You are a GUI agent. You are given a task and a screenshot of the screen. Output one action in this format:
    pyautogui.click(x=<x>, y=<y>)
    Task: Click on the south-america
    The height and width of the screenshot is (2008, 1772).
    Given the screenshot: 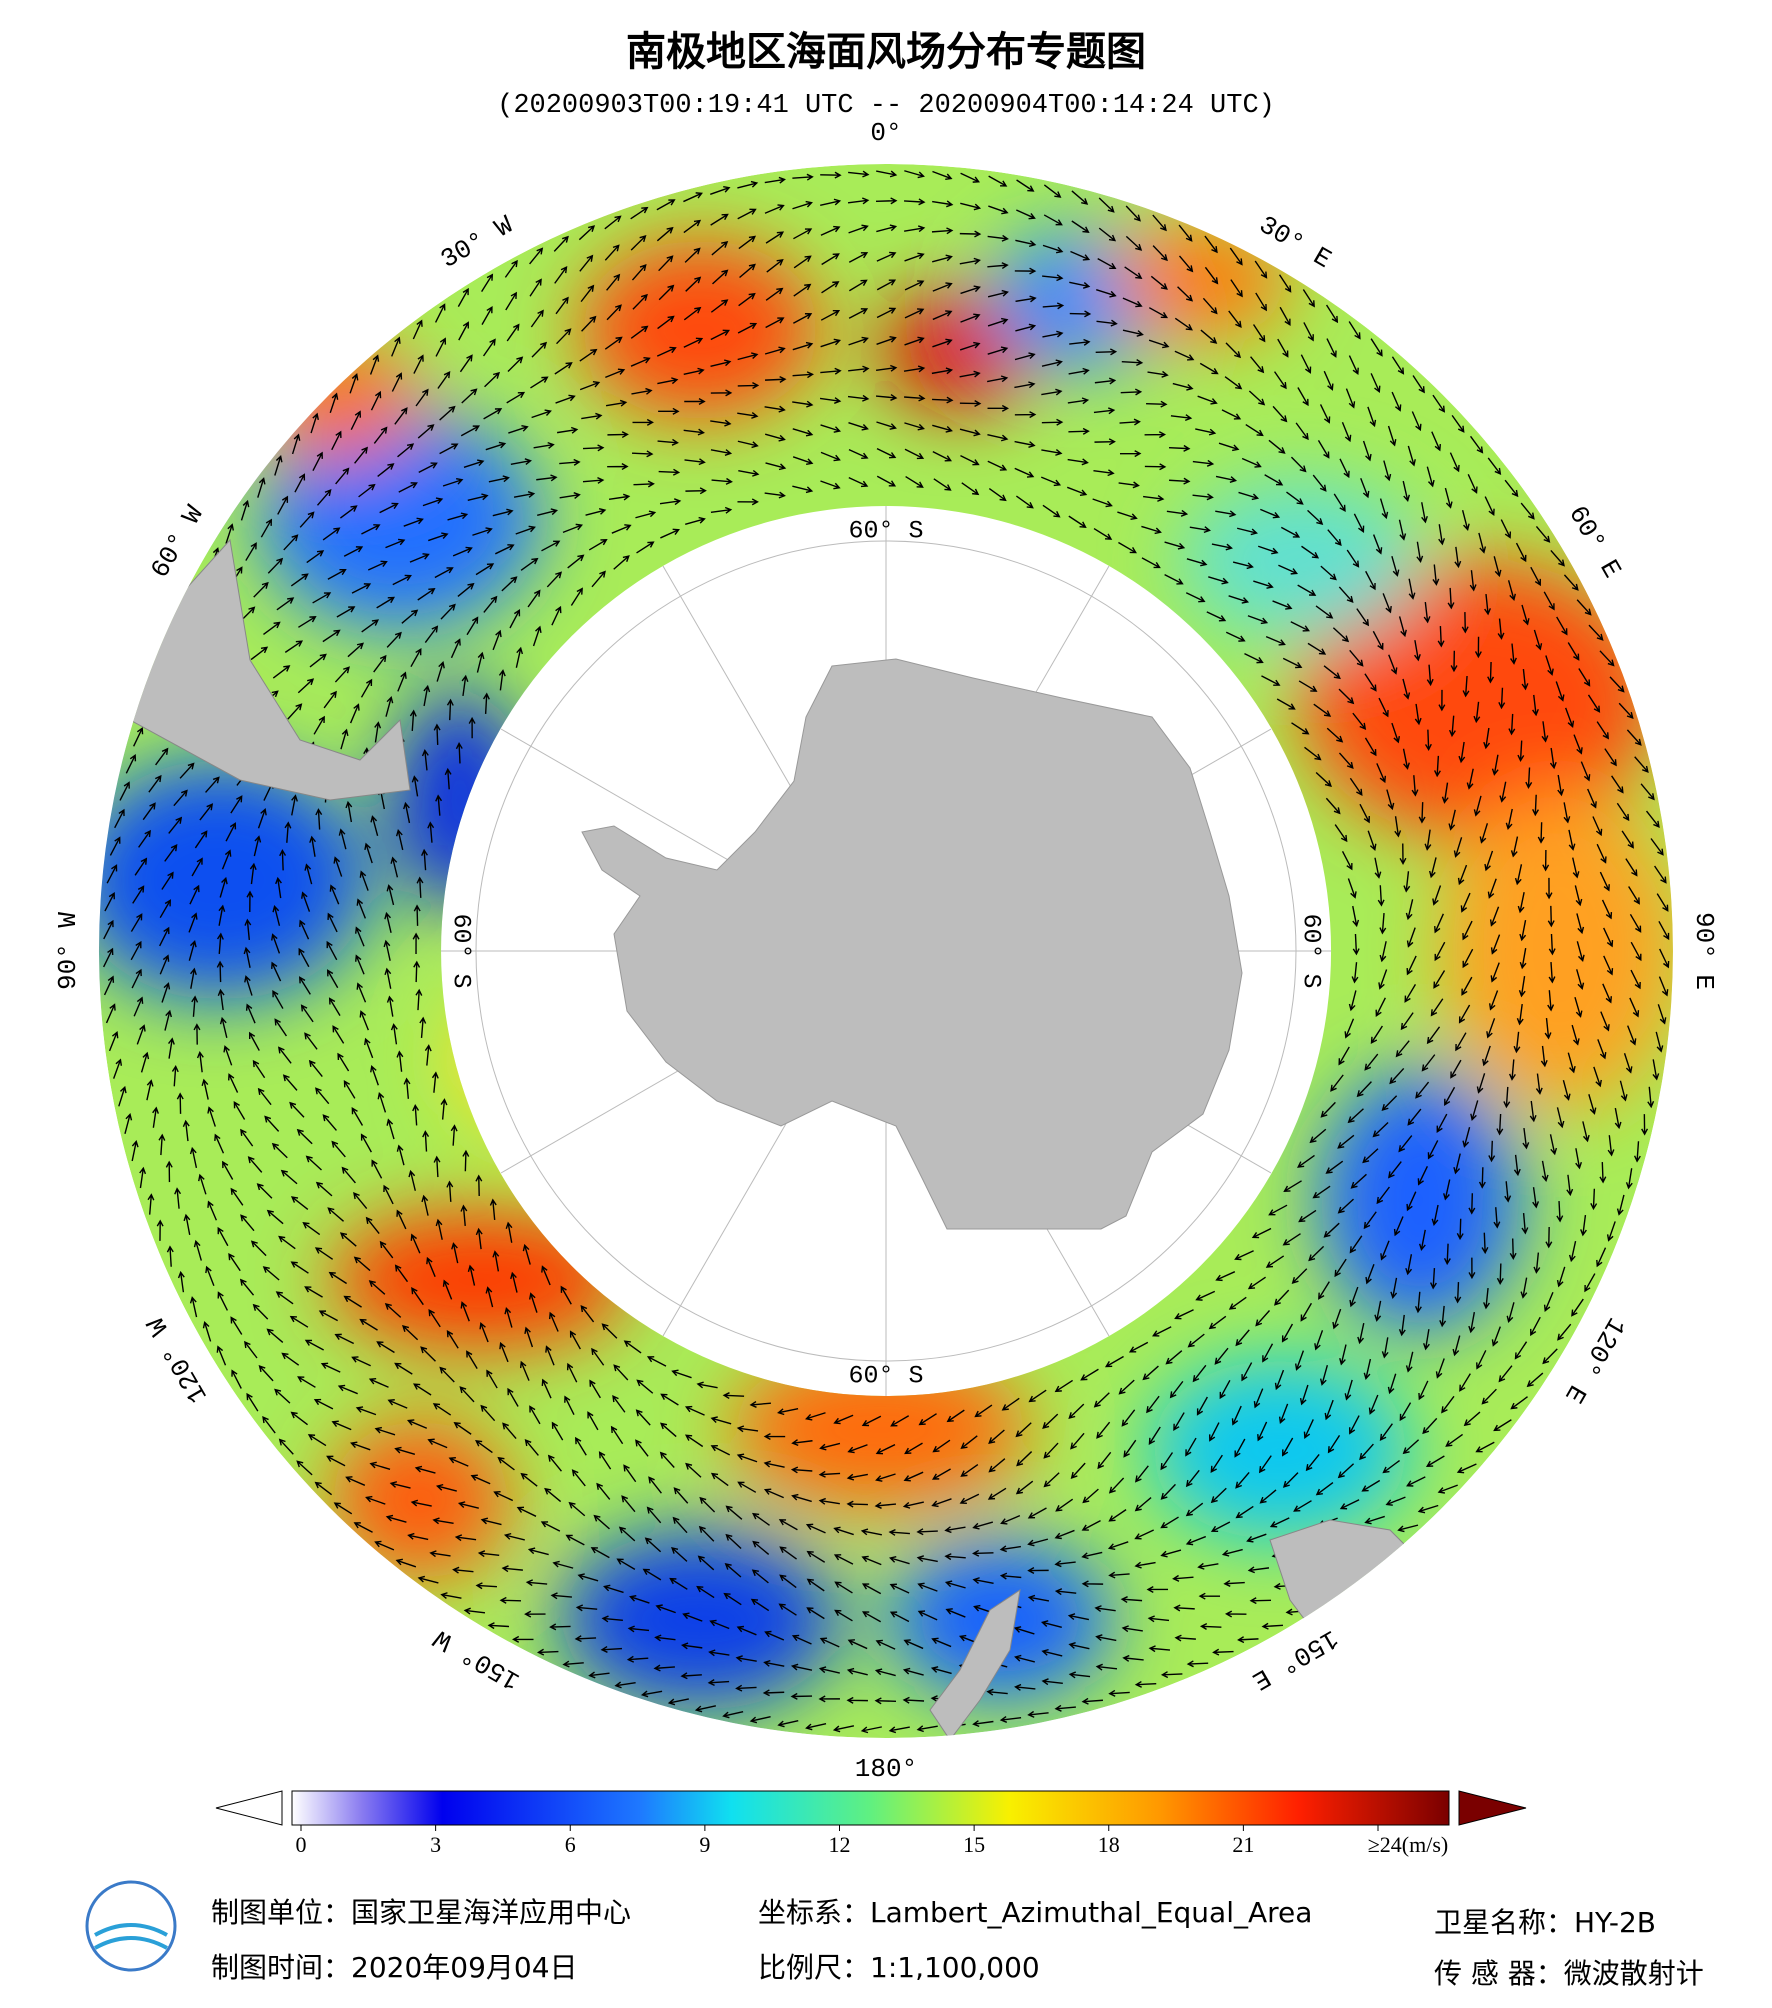 What is the action you would take?
    pyautogui.click(x=270, y=669)
    